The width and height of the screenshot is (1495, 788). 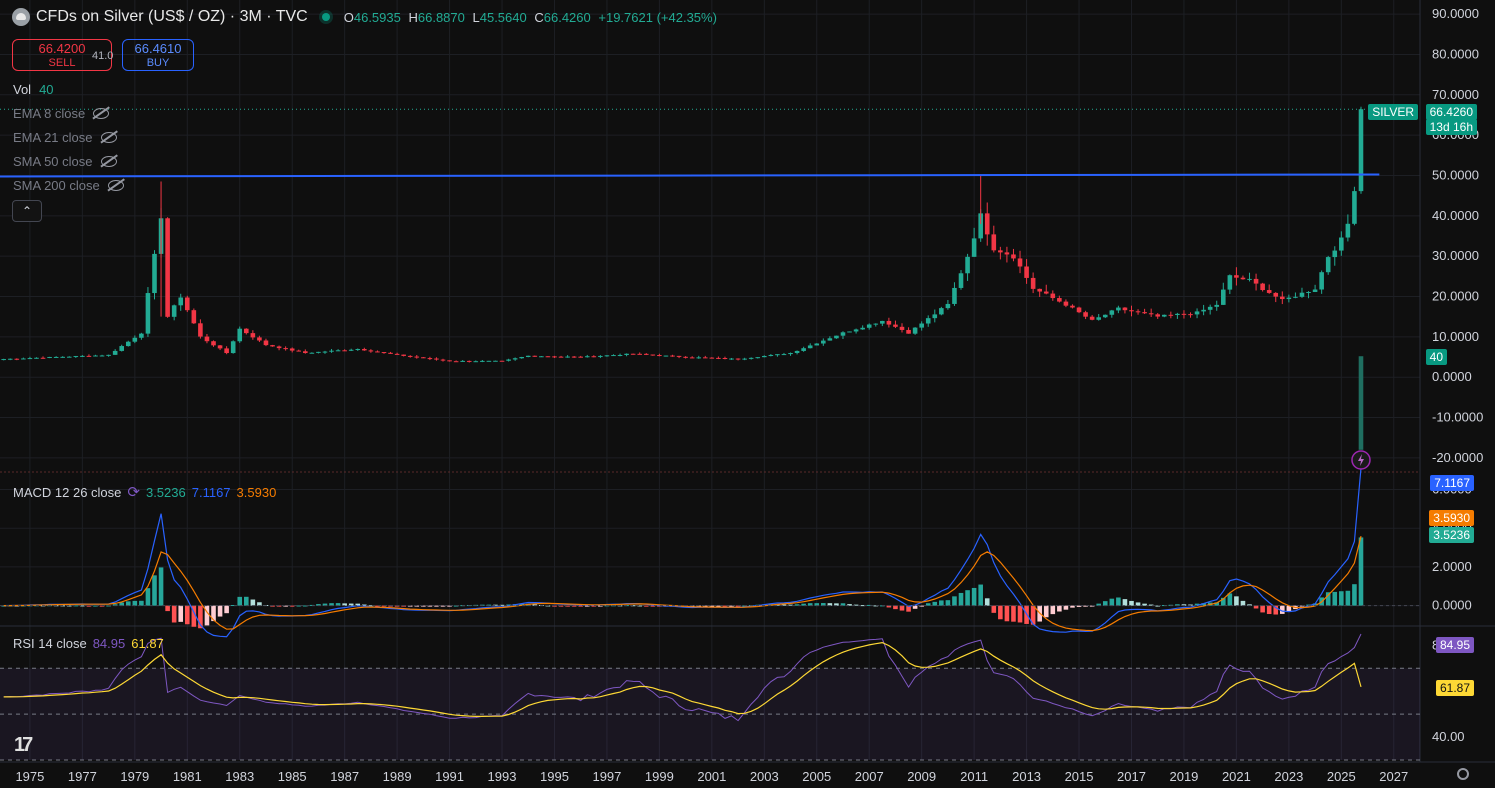 I want to click on sma200-legend: SMA 200 close, so click(x=68, y=185).